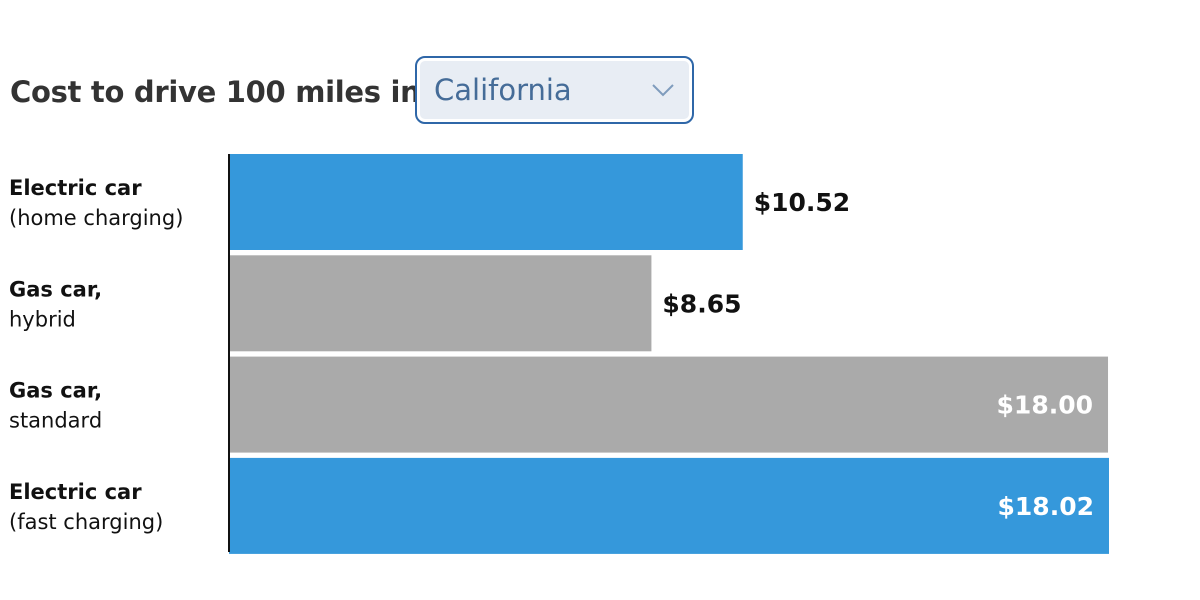  I want to click on category-label-1-line-2: (home charging), so click(96, 218).